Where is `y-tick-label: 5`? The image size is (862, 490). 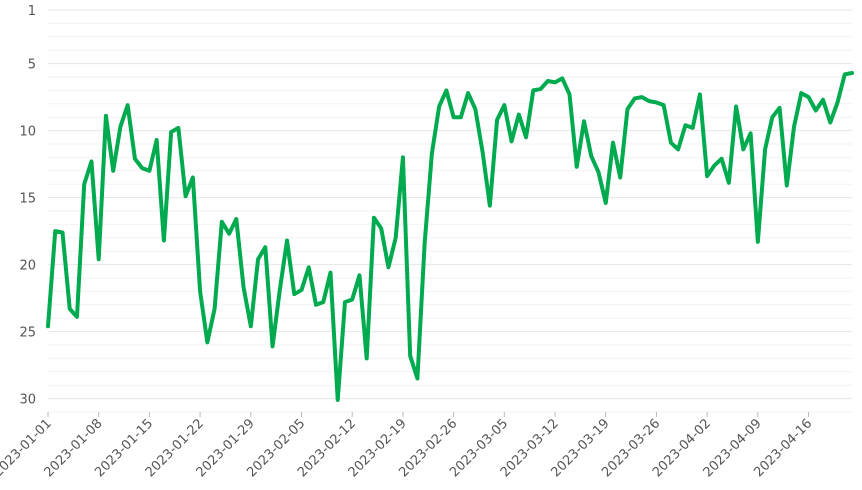
y-tick-label: 5 is located at coordinates (32, 65).